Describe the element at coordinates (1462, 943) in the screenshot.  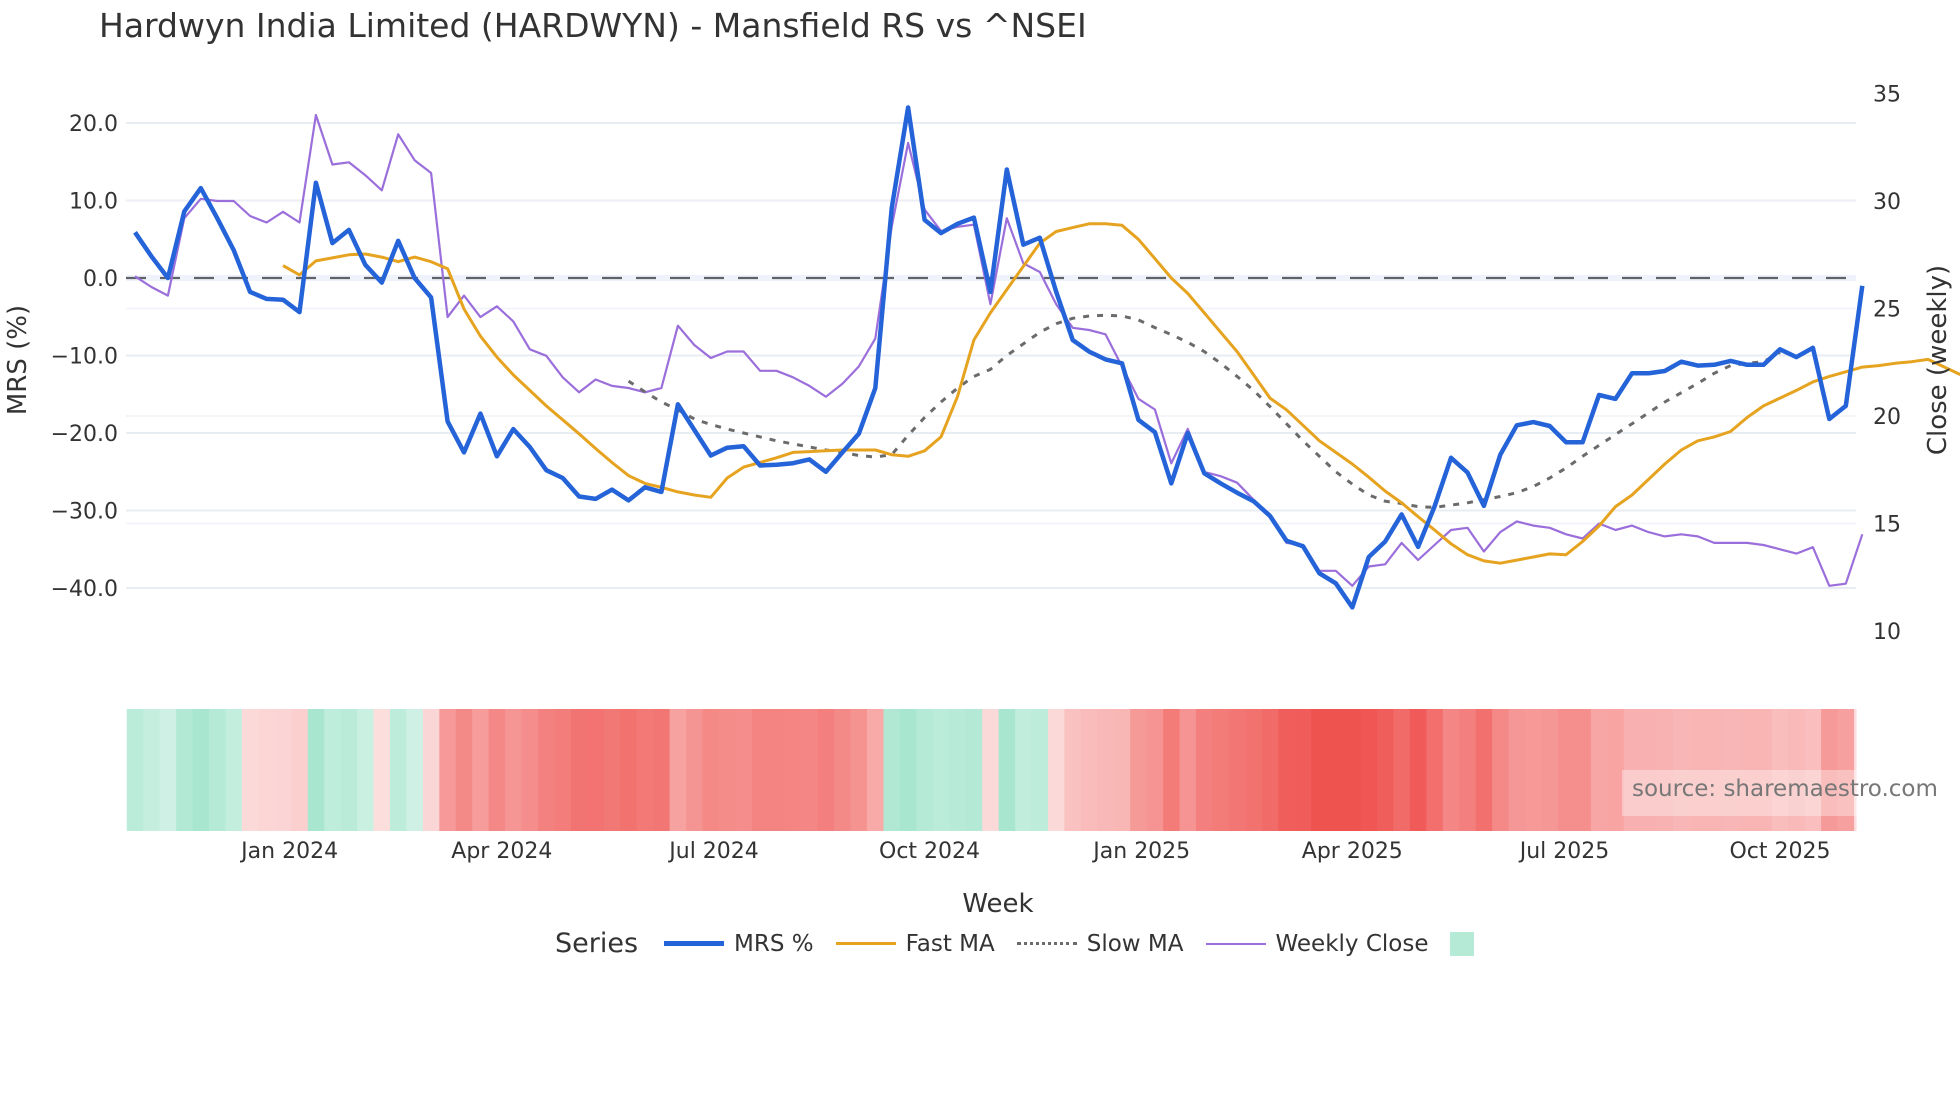
I see `legend-item-heatmap` at that location.